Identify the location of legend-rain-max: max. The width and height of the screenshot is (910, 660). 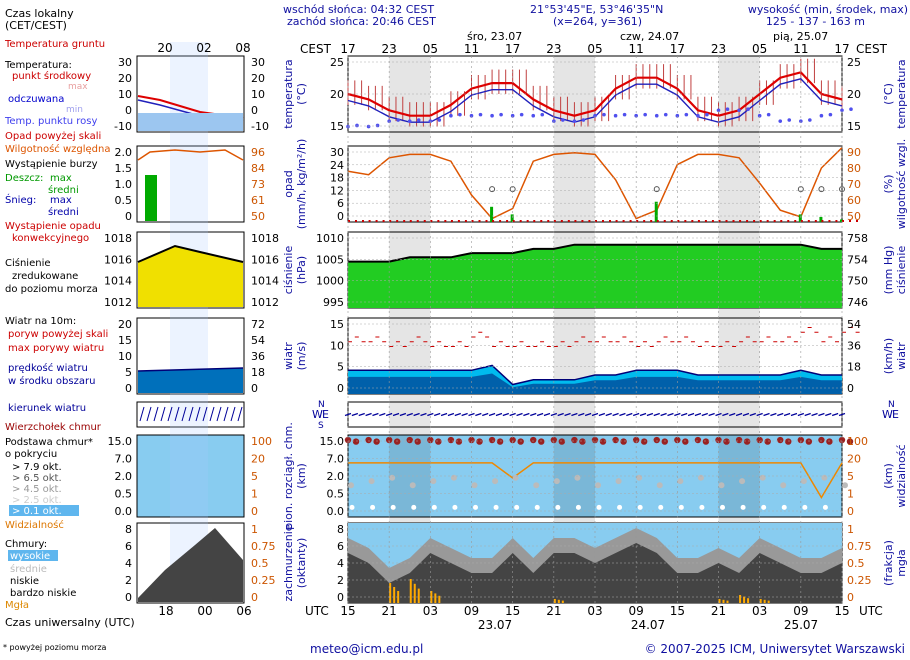
(61, 178).